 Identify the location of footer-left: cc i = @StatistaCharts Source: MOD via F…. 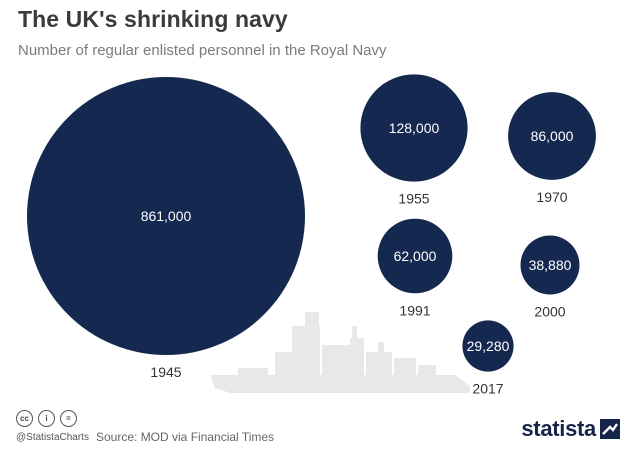
(146, 428).